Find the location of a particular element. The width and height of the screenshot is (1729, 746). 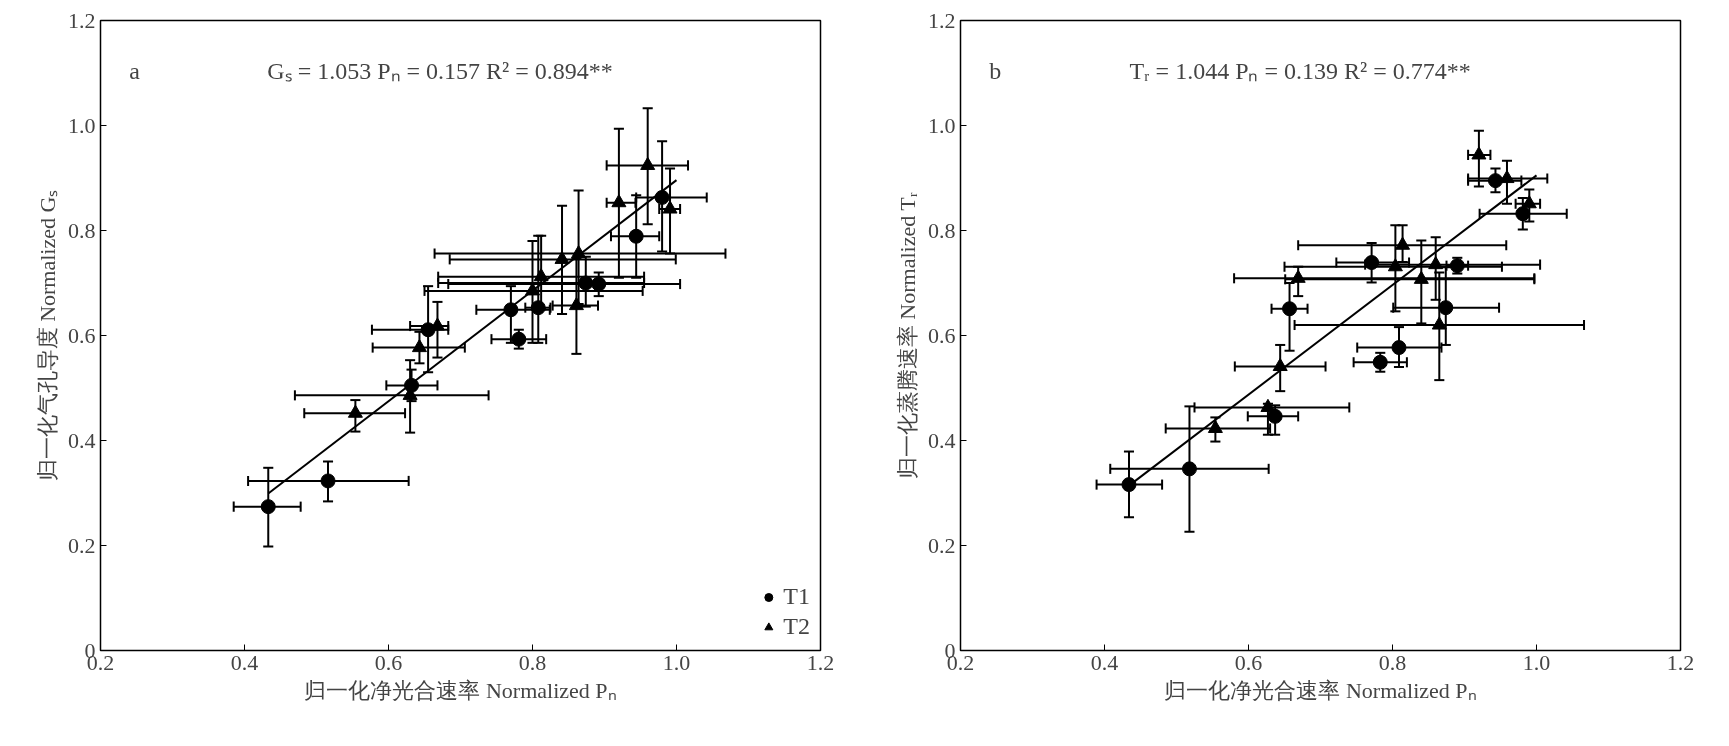

annotation: a is located at coordinates (135, 70).